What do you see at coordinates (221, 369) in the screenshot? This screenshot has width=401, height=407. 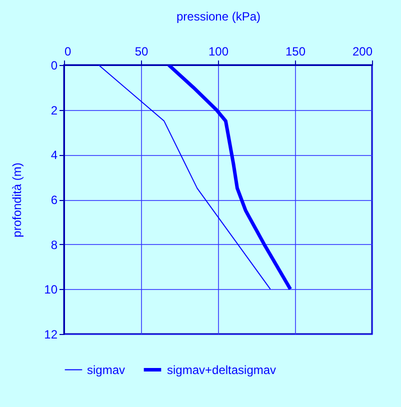 I see `legend-label: sigmav+deltasigmav` at bounding box center [221, 369].